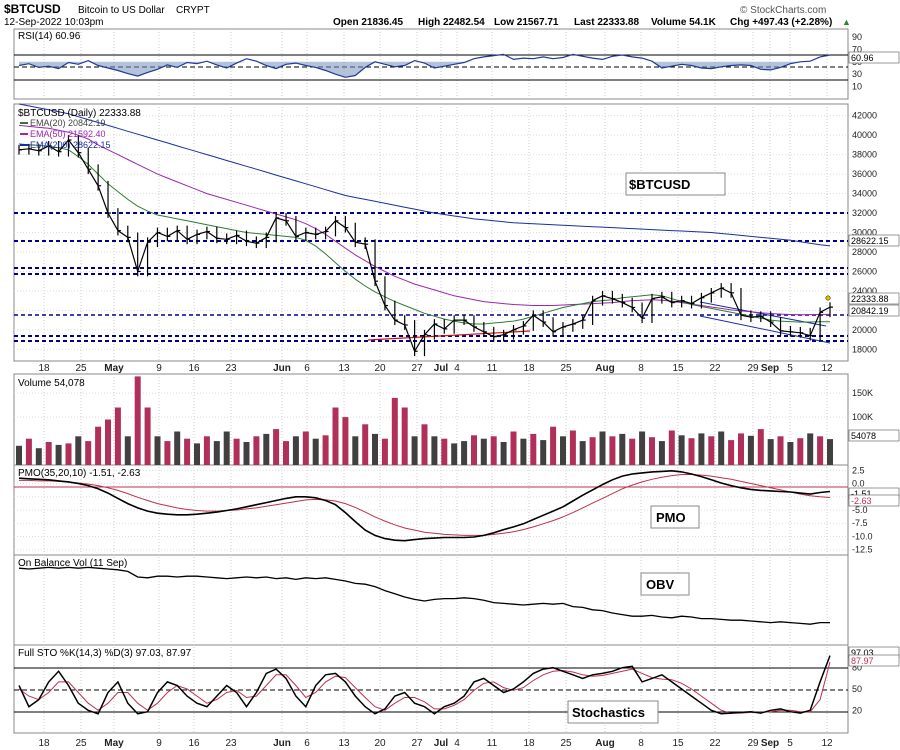 The height and width of the screenshot is (750, 900). Describe the element at coordinates (665, 584) in the screenshot. I see `obv-label-frame` at that location.